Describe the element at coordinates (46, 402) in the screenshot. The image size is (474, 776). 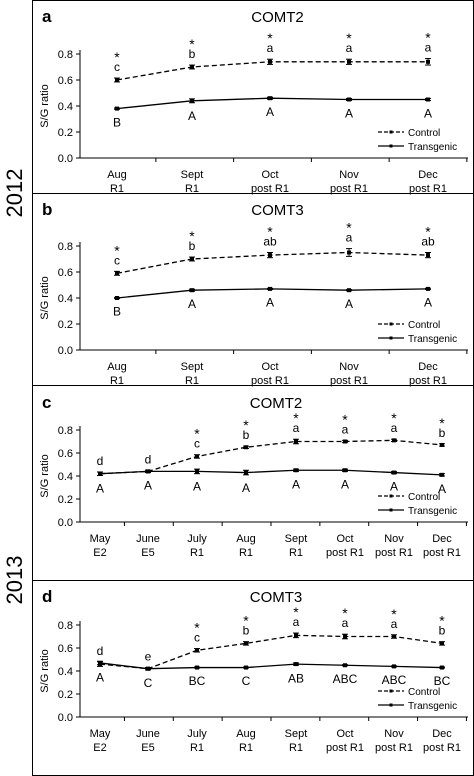
I see `panel-letter: c` at that location.